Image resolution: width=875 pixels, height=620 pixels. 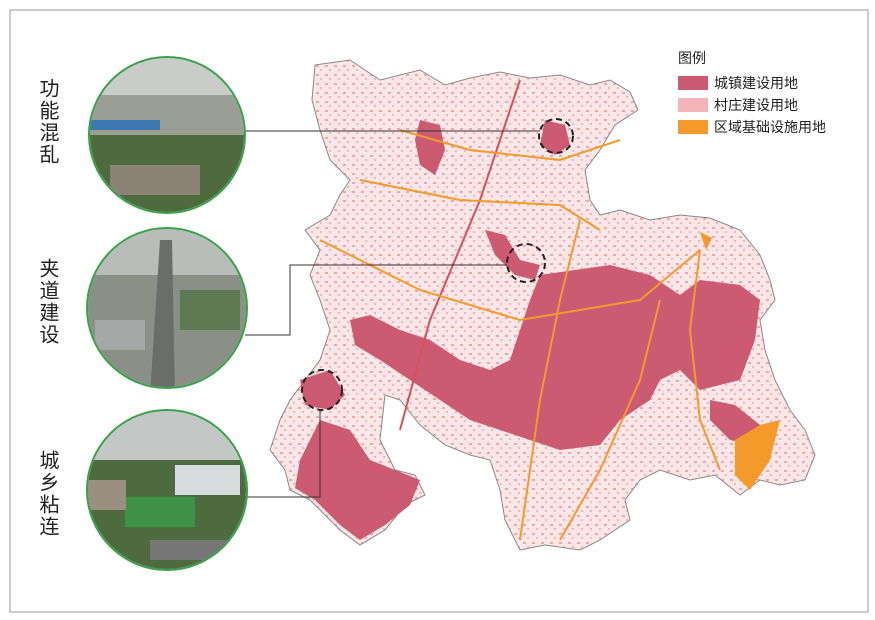 I want to click on legend-label: 区域基础设施用地, so click(x=770, y=128).